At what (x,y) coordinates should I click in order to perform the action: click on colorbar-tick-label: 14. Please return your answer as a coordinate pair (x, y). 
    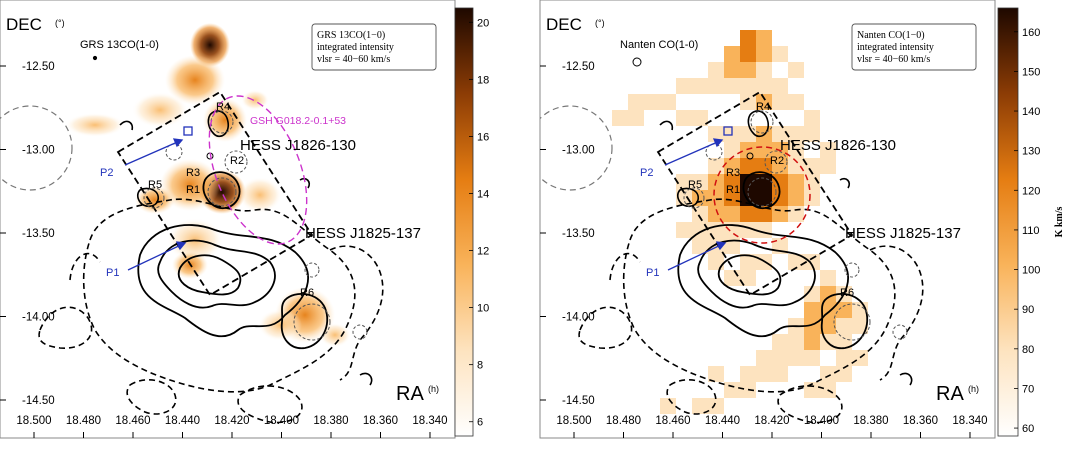
    Looking at the image, I should click on (483, 194).